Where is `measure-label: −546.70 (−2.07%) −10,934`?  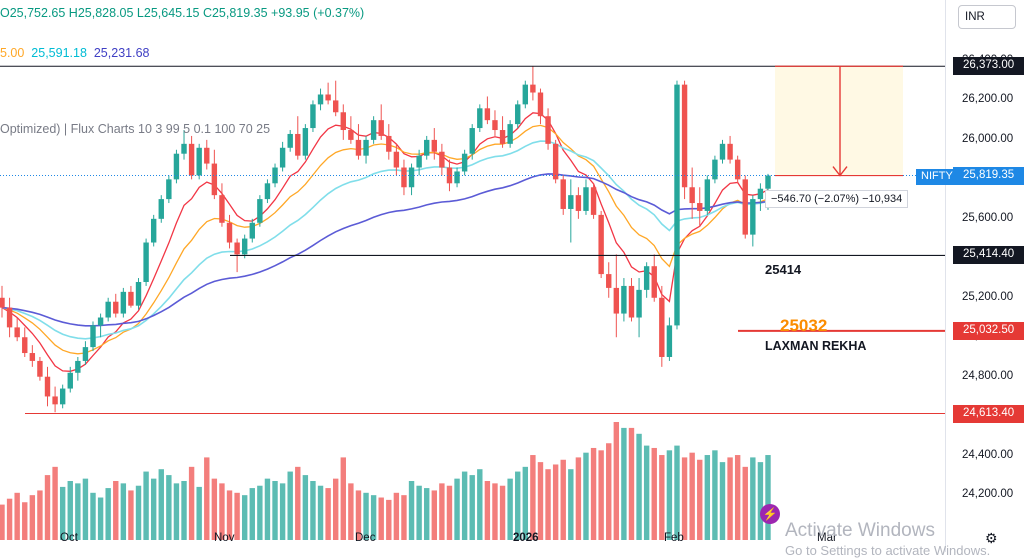
measure-label: −546.70 (−2.07%) −10,934 is located at coordinates (837, 199).